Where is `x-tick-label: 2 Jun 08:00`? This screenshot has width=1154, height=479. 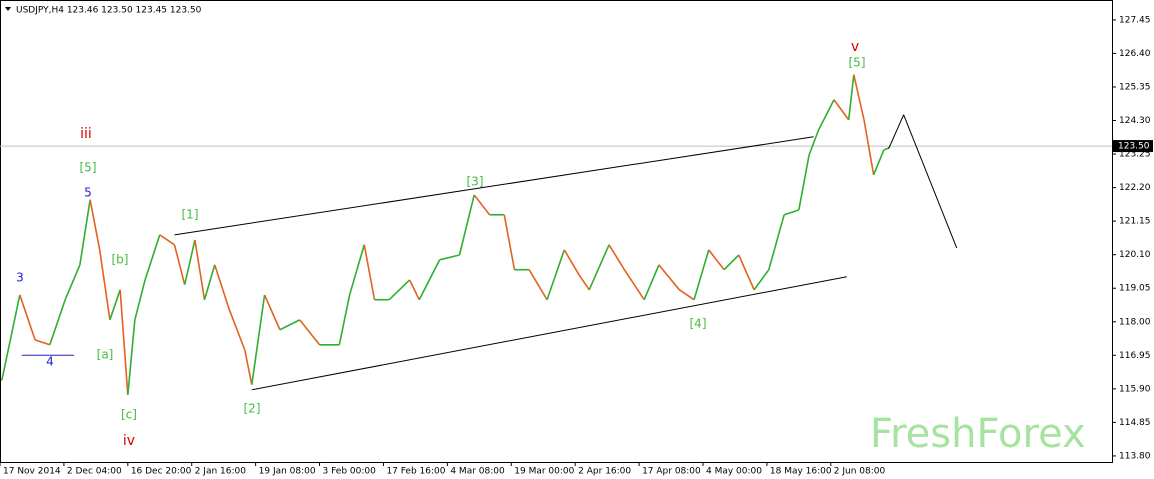
x-tick-label: 2 Jun 08:00 is located at coordinates (860, 472).